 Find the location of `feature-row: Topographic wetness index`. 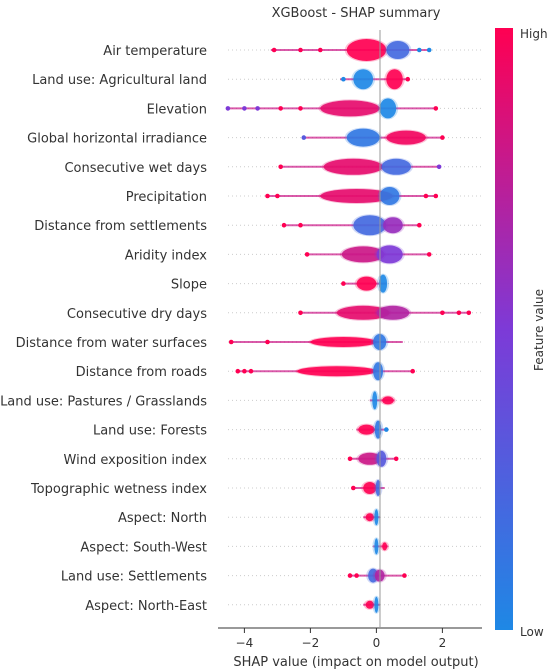

feature-row: Topographic wetness index is located at coordinates (256, 488).